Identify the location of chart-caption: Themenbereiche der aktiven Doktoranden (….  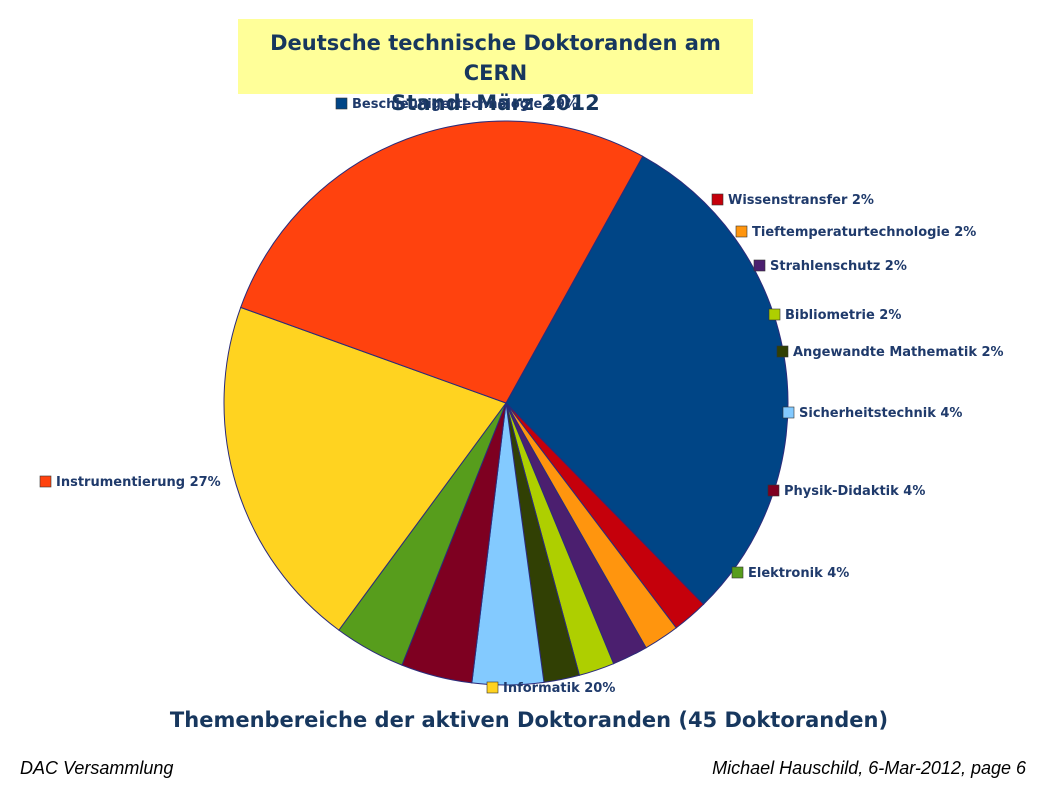
(529, 720).